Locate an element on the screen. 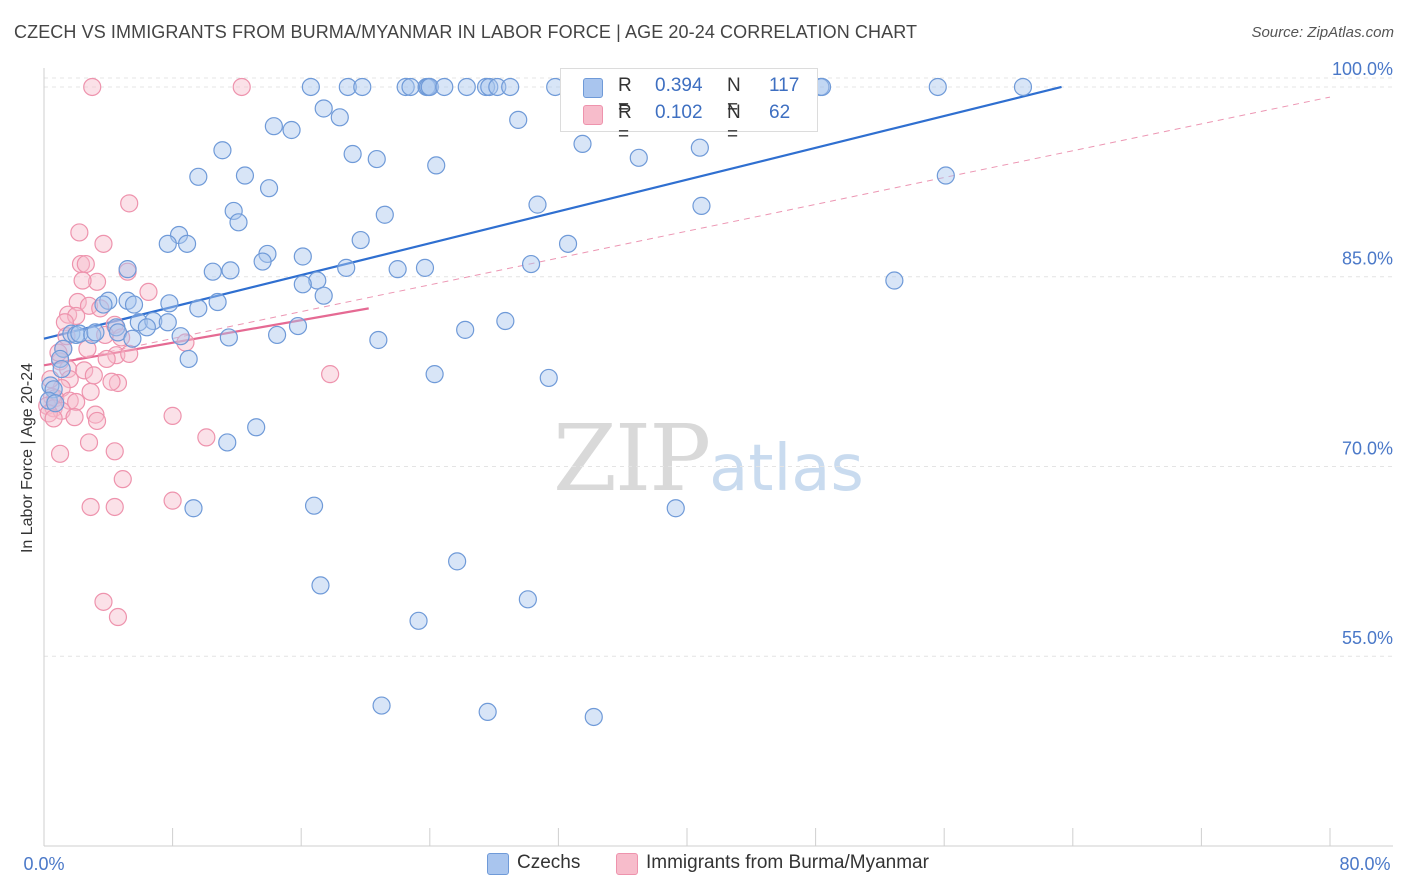 This screenshot has height=892, width=1406. series-legend: Czechs Immigrants from Burma/Myanmar is located at coordinates (703, 865).